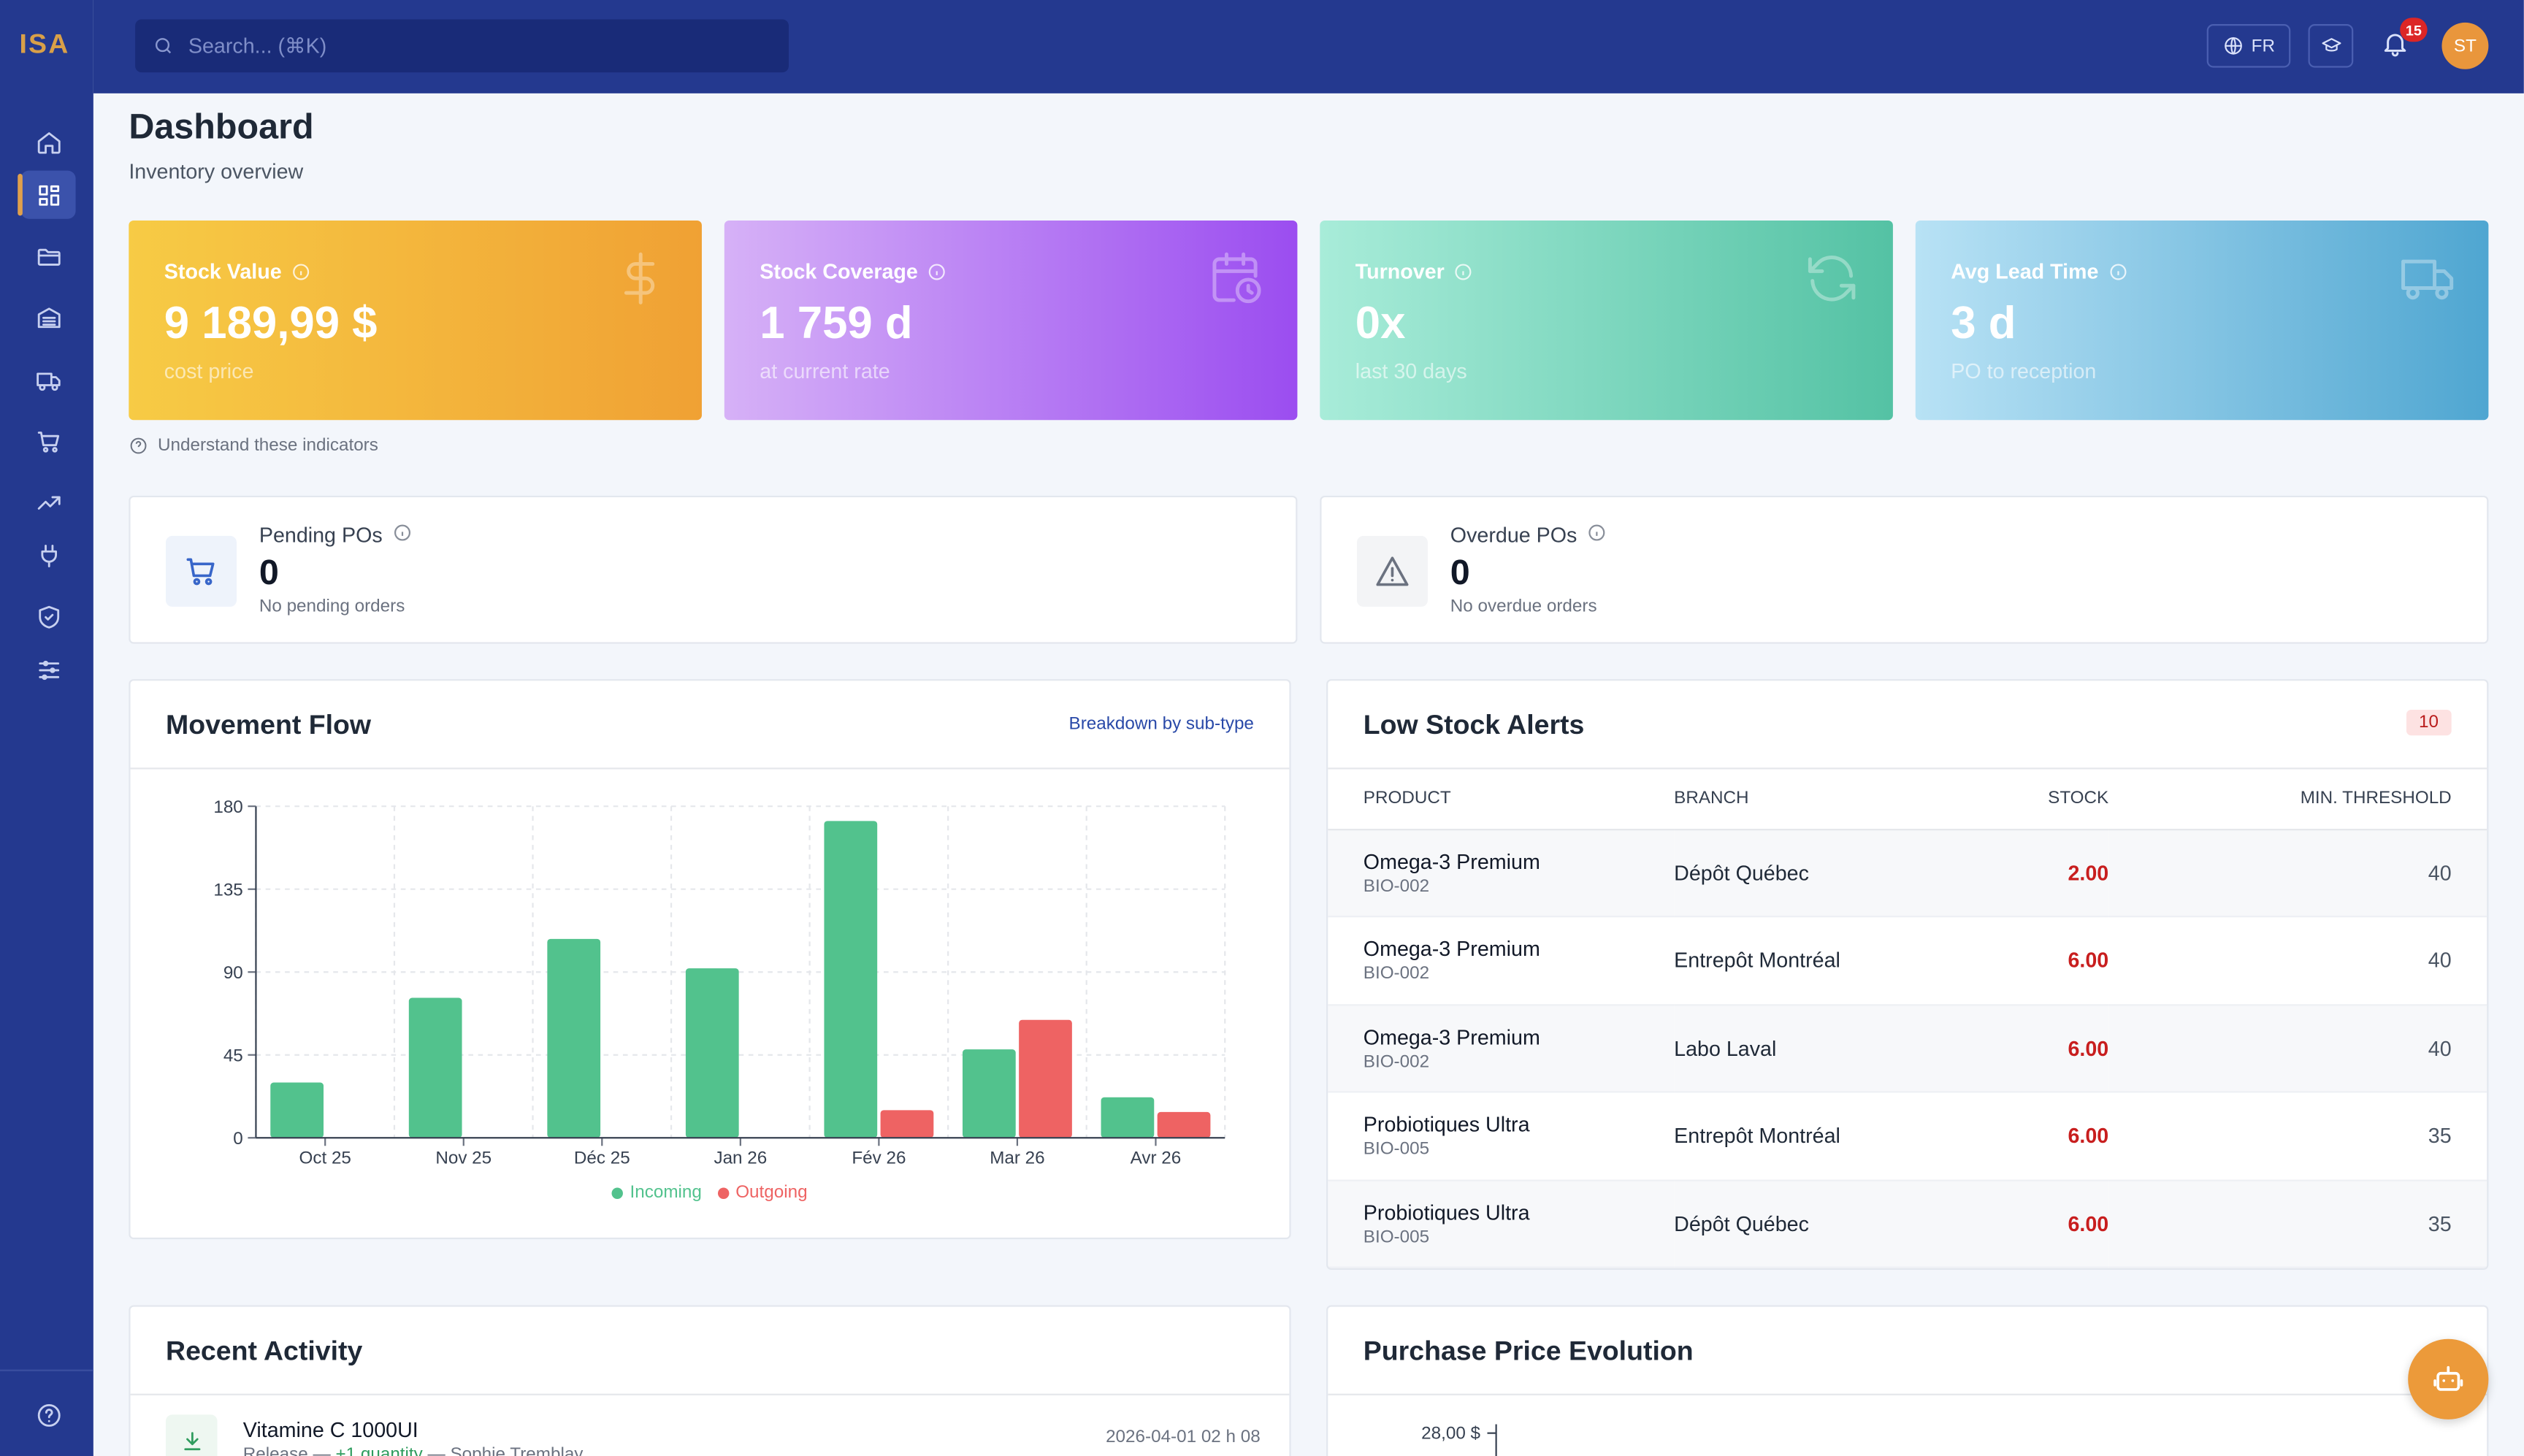 Image resolution: width=2524 pixels, height=1456 pixels. Describe the element at coordinates (1446, 1124) in the screenshot. I see `product-name: Probiotiques Ultra` at that location.